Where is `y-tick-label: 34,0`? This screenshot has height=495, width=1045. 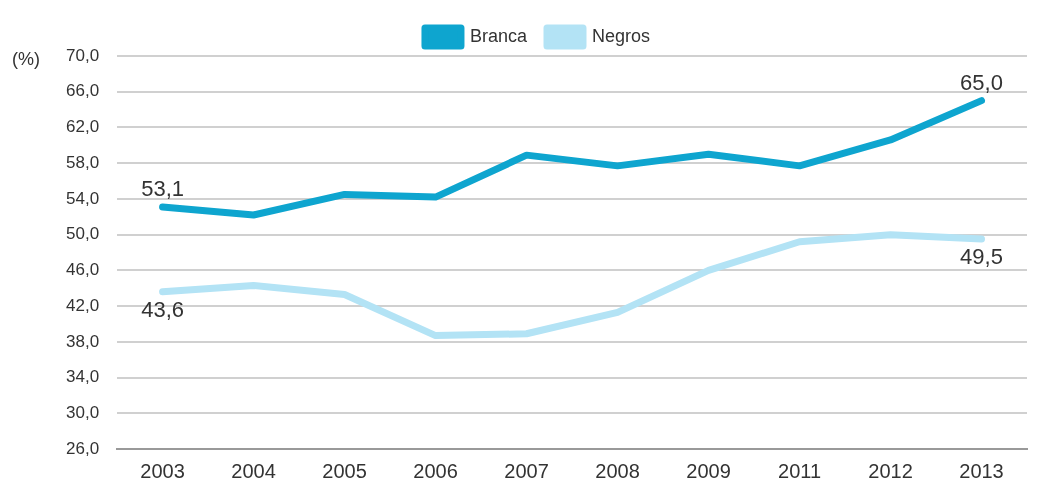
y-tick-label: 34,0 is located at coordinates (82, 377).